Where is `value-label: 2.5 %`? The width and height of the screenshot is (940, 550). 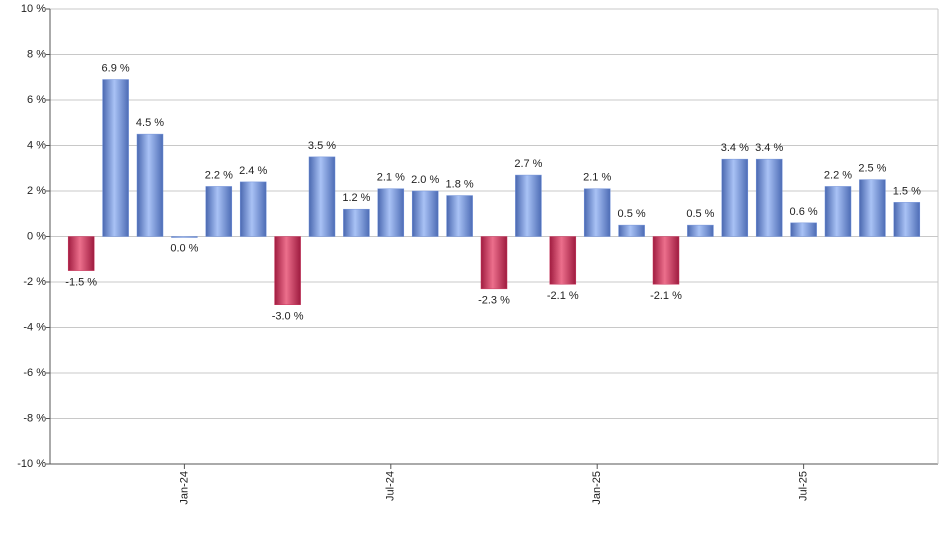
value-label: 2.5 % is located at coordinates (872, 169).